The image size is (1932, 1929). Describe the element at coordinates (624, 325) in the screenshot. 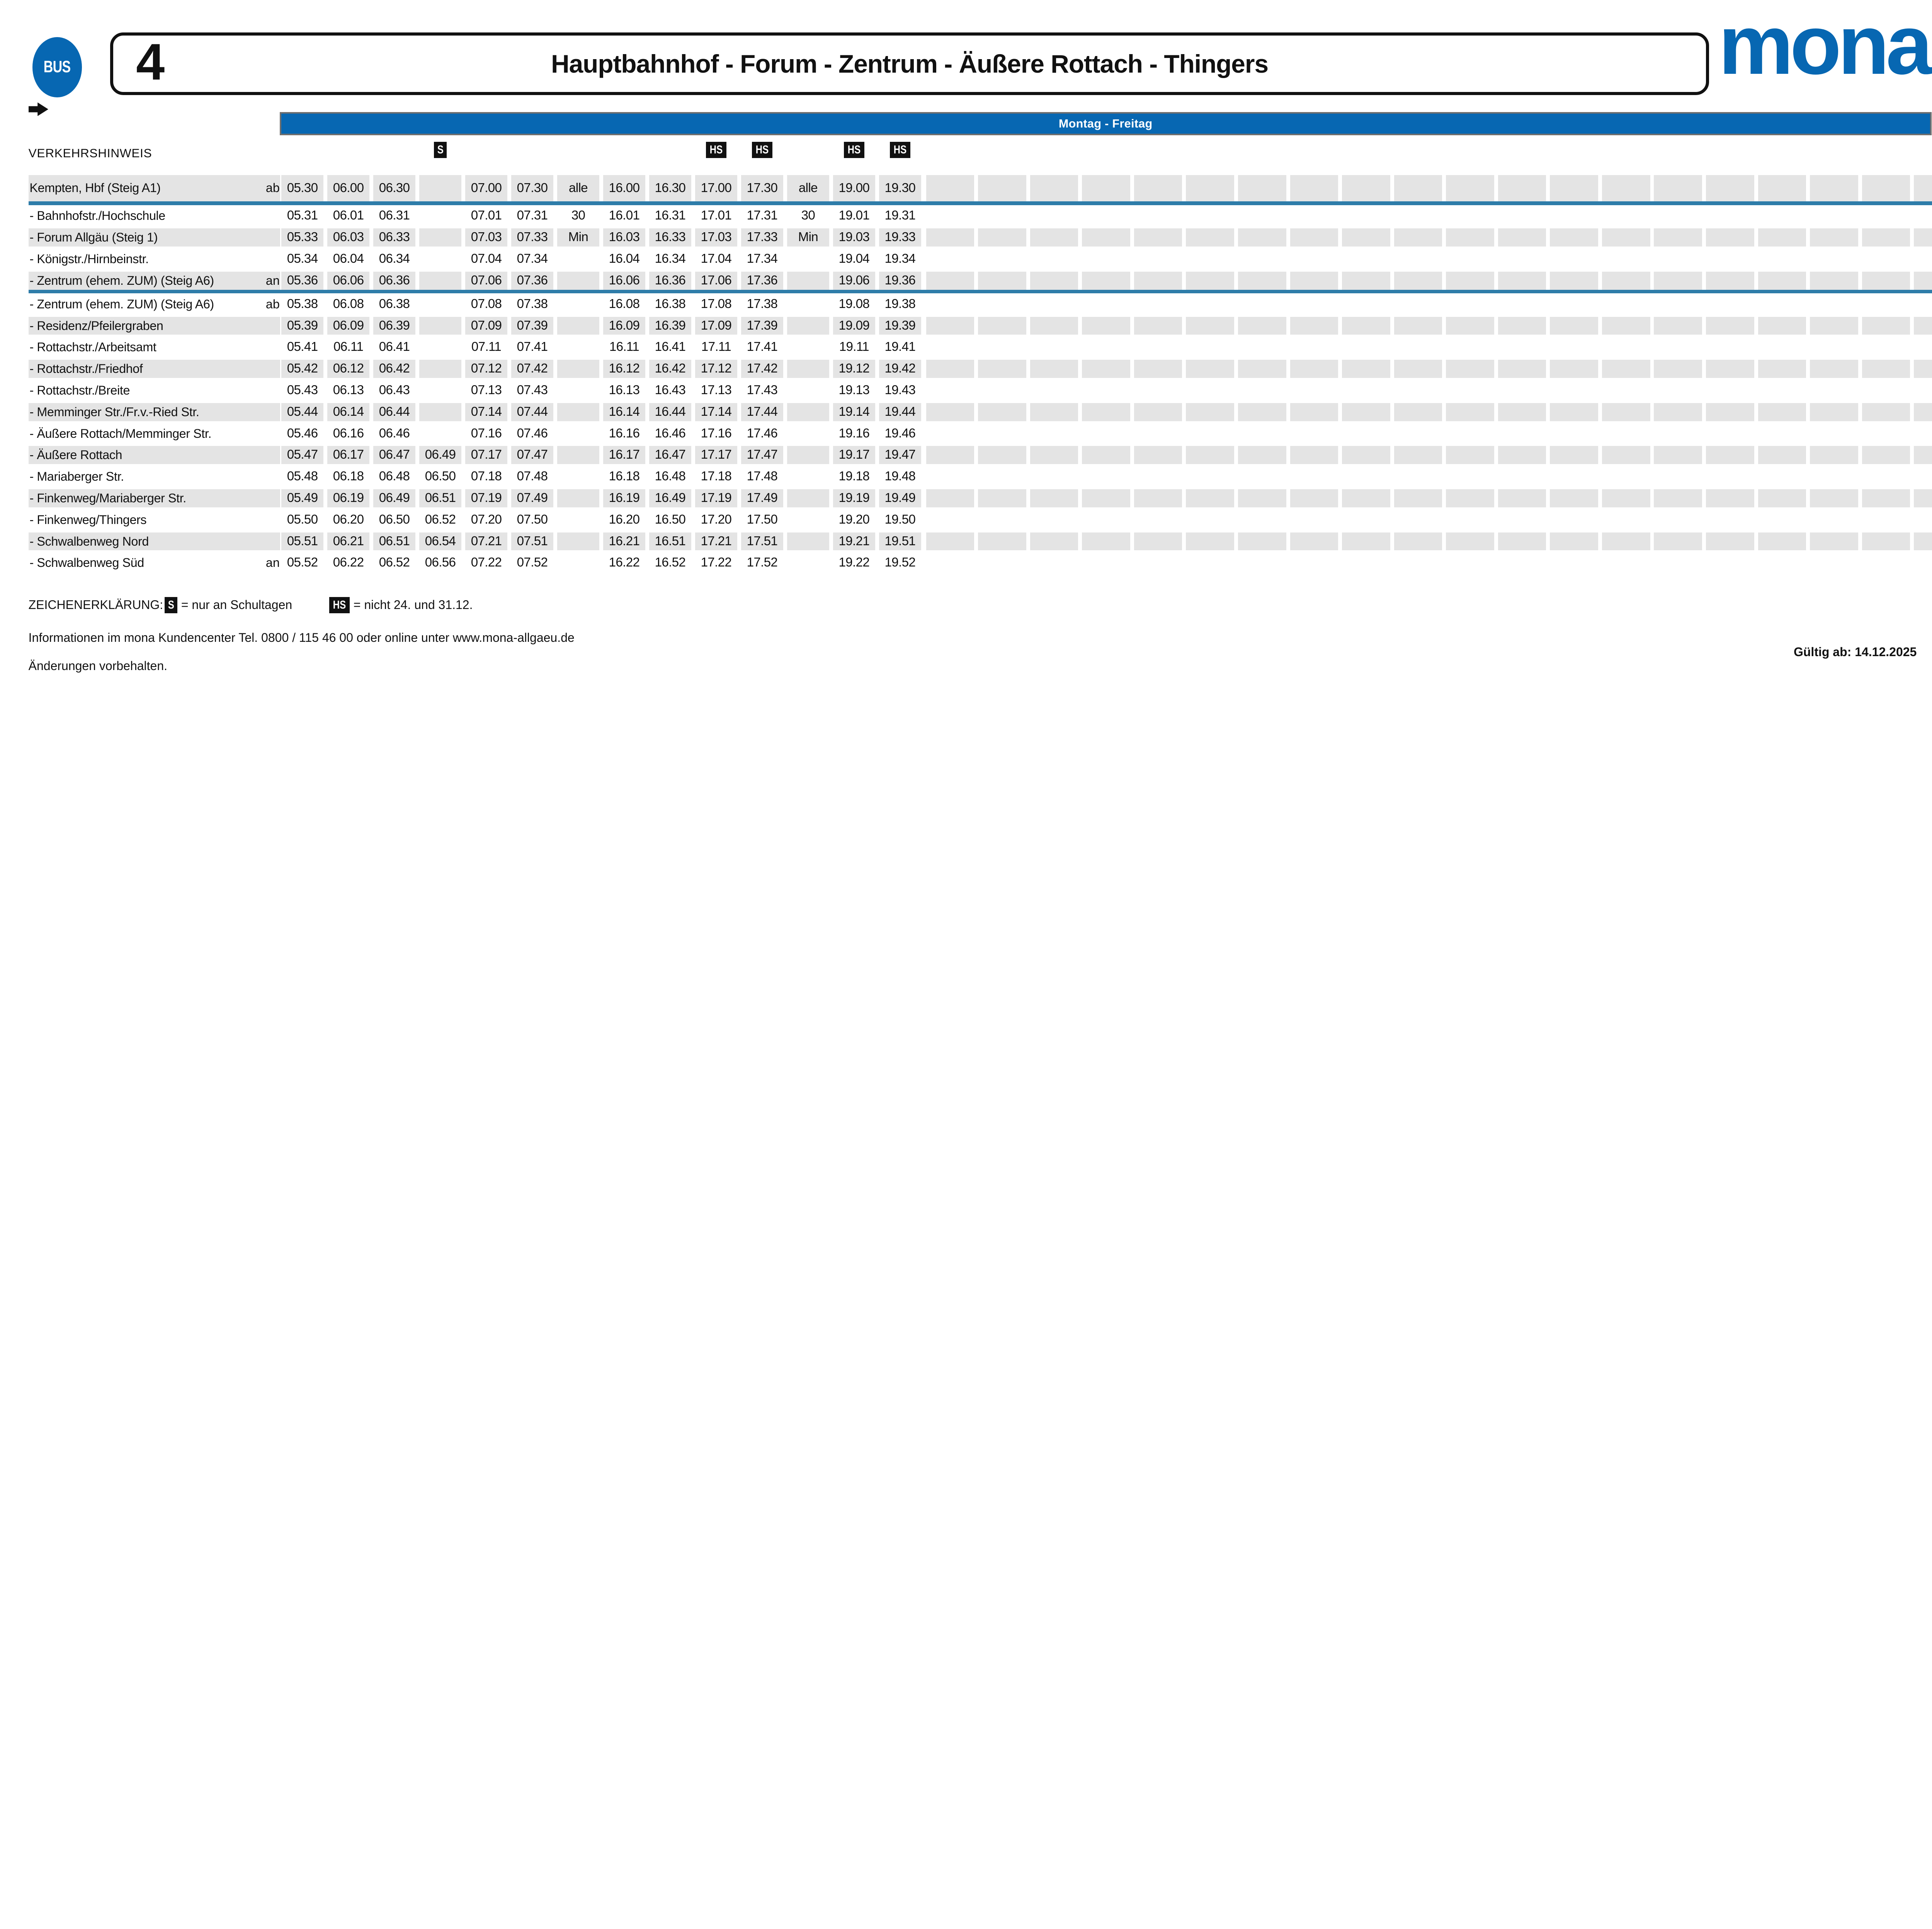

I see `time-cell: 16.09` at that location.